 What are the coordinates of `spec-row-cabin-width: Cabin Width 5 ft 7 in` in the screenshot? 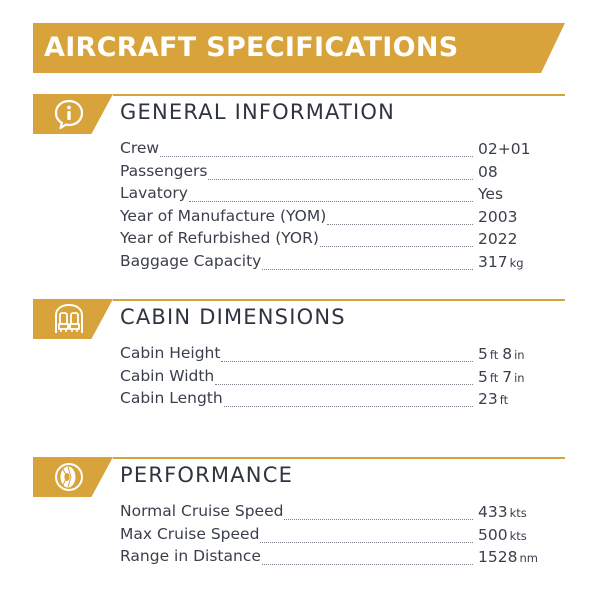 It's located at (342, 376).